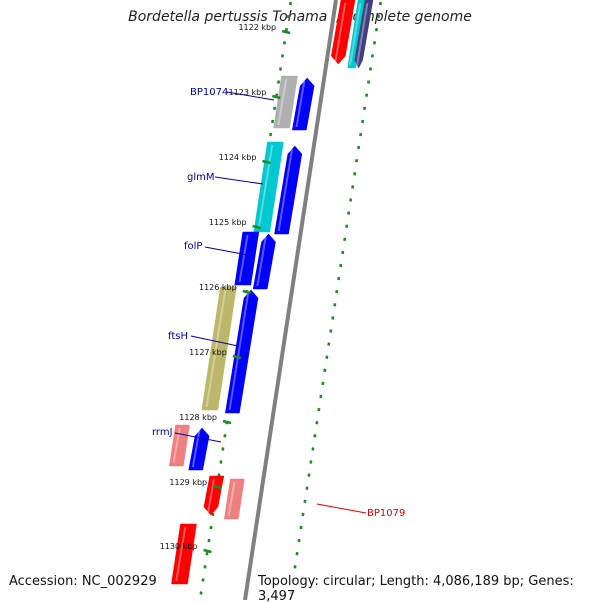 The width and height of the screenshot is (600, 604). I want to click on tick-label: 1126 kbp, so click(218, 287).